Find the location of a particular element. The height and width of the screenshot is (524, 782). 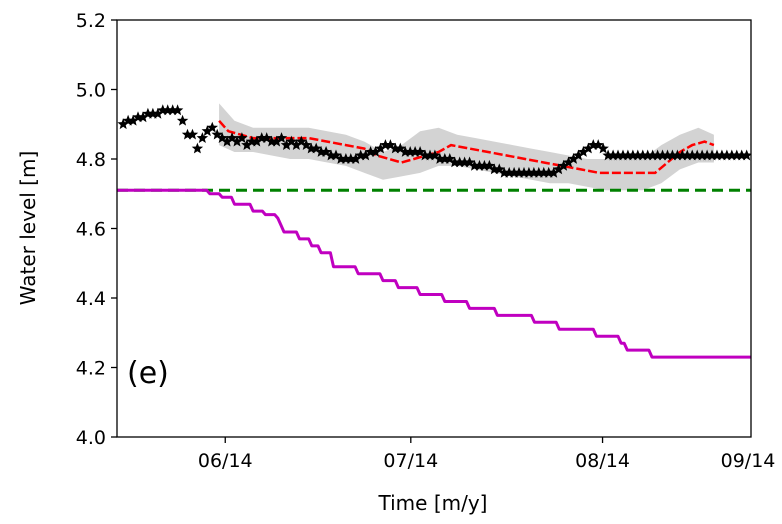

predicted-series-line is located at coordinates (466, 147).